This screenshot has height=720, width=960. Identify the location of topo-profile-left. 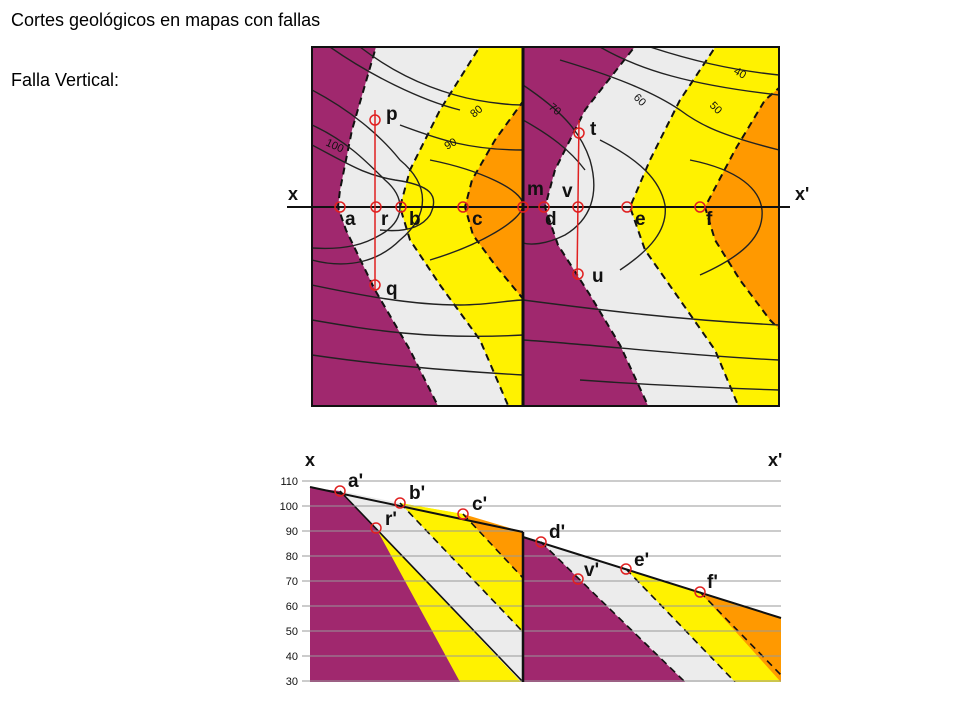
(416, 509).